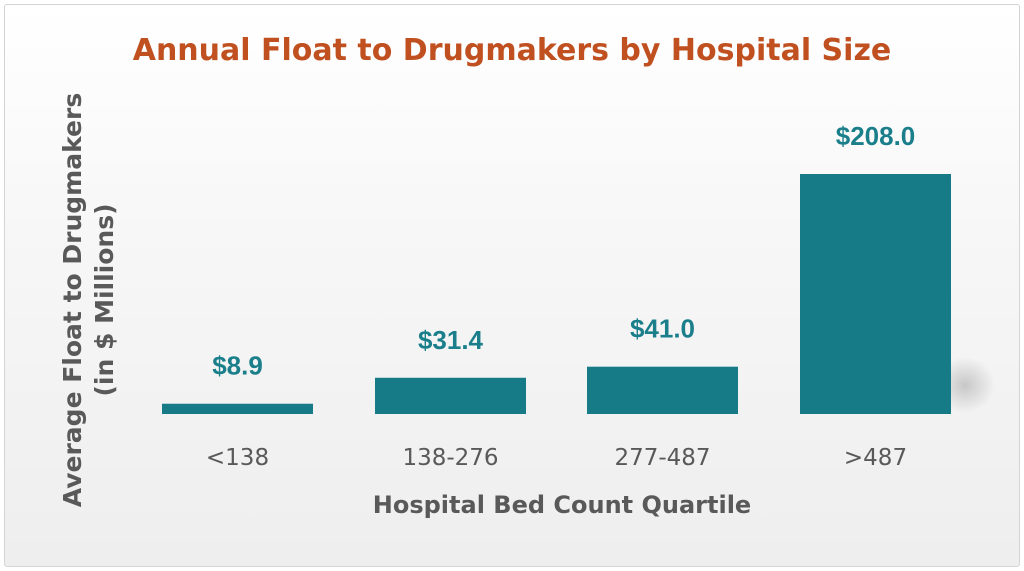 The width and height of the screenshot is (1024, 571). I want to click on data-label-2: $31.4, so click(451, 340).